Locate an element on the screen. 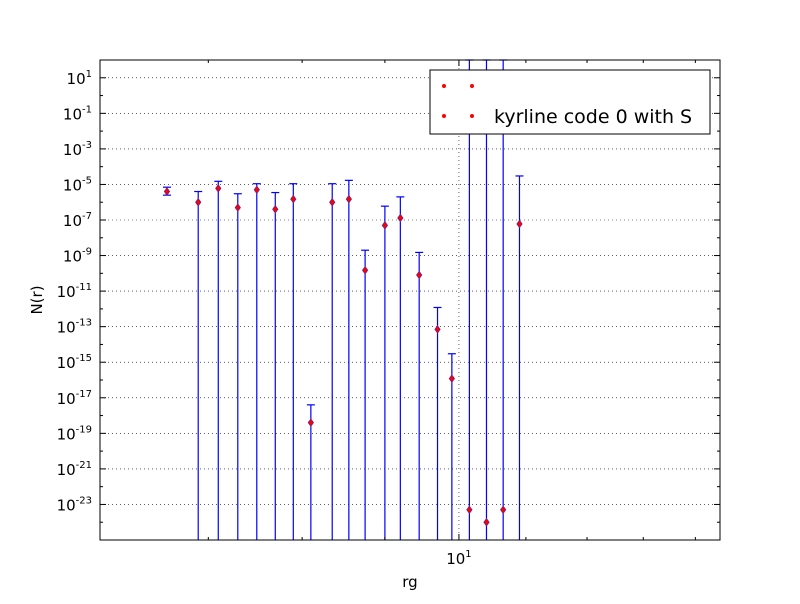  y-axis-label: N(r) is located at coordinates (37, 299).